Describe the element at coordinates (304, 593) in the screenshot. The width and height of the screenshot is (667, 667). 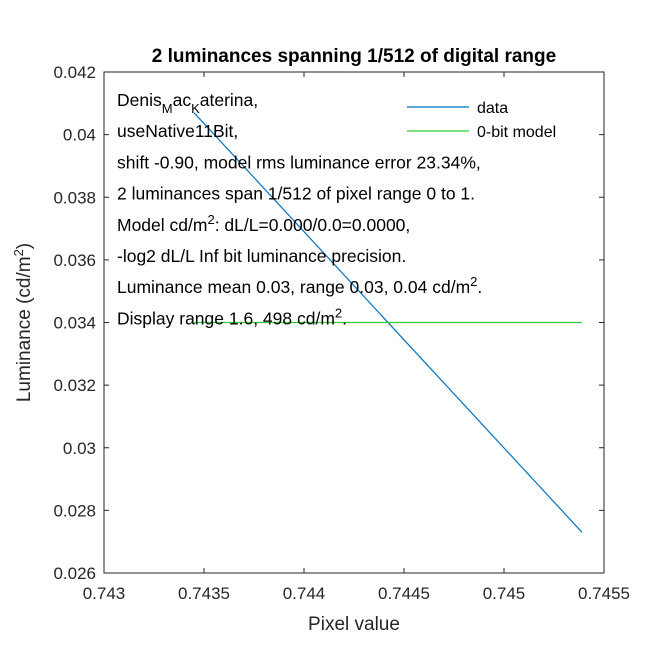
I see `x-tick-label: 0.744` at that location.